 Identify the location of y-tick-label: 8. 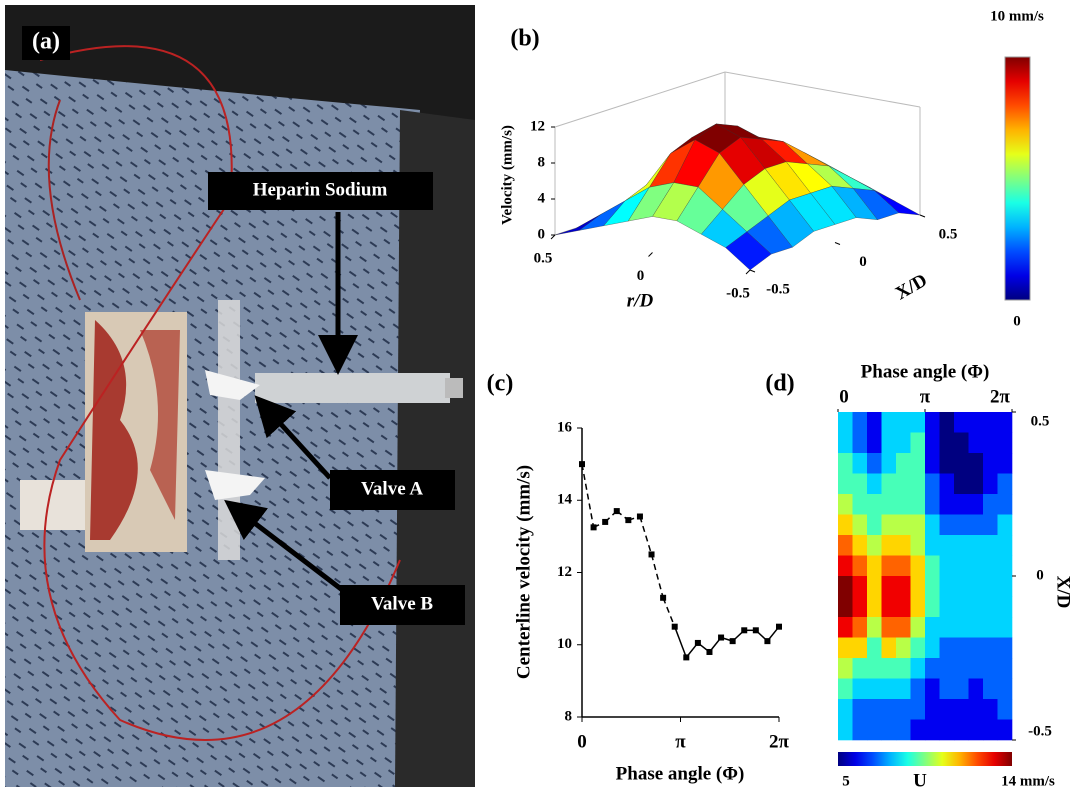
(569, 716).